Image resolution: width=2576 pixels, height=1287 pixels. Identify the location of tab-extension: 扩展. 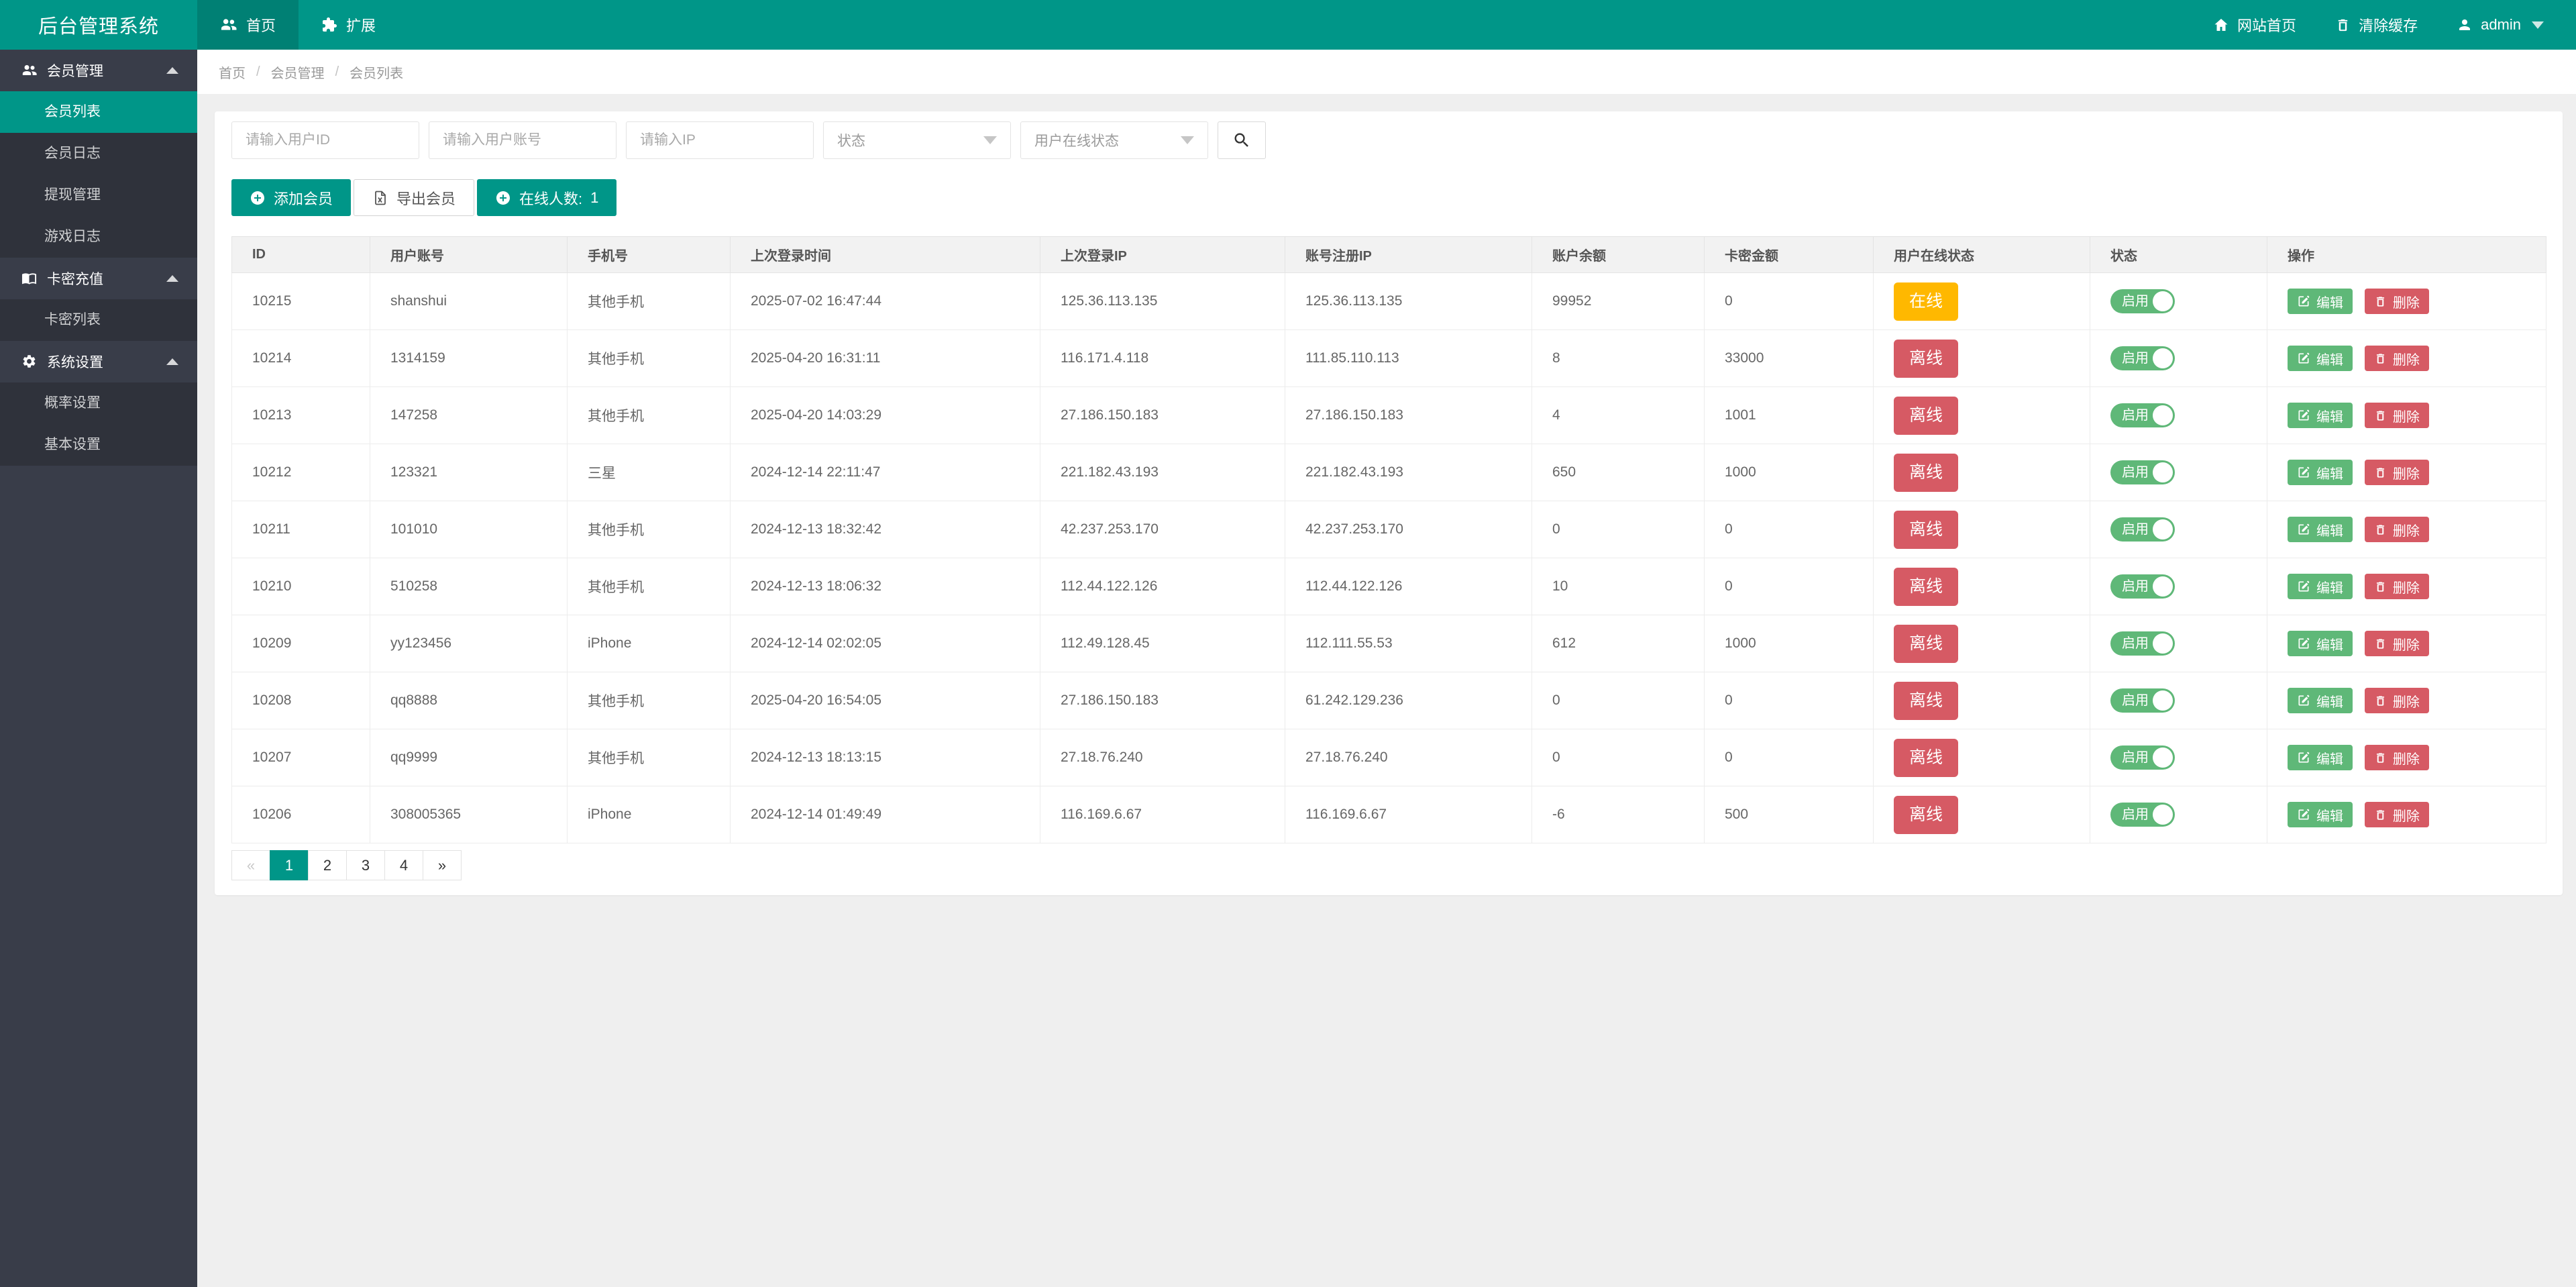
(348, 25).